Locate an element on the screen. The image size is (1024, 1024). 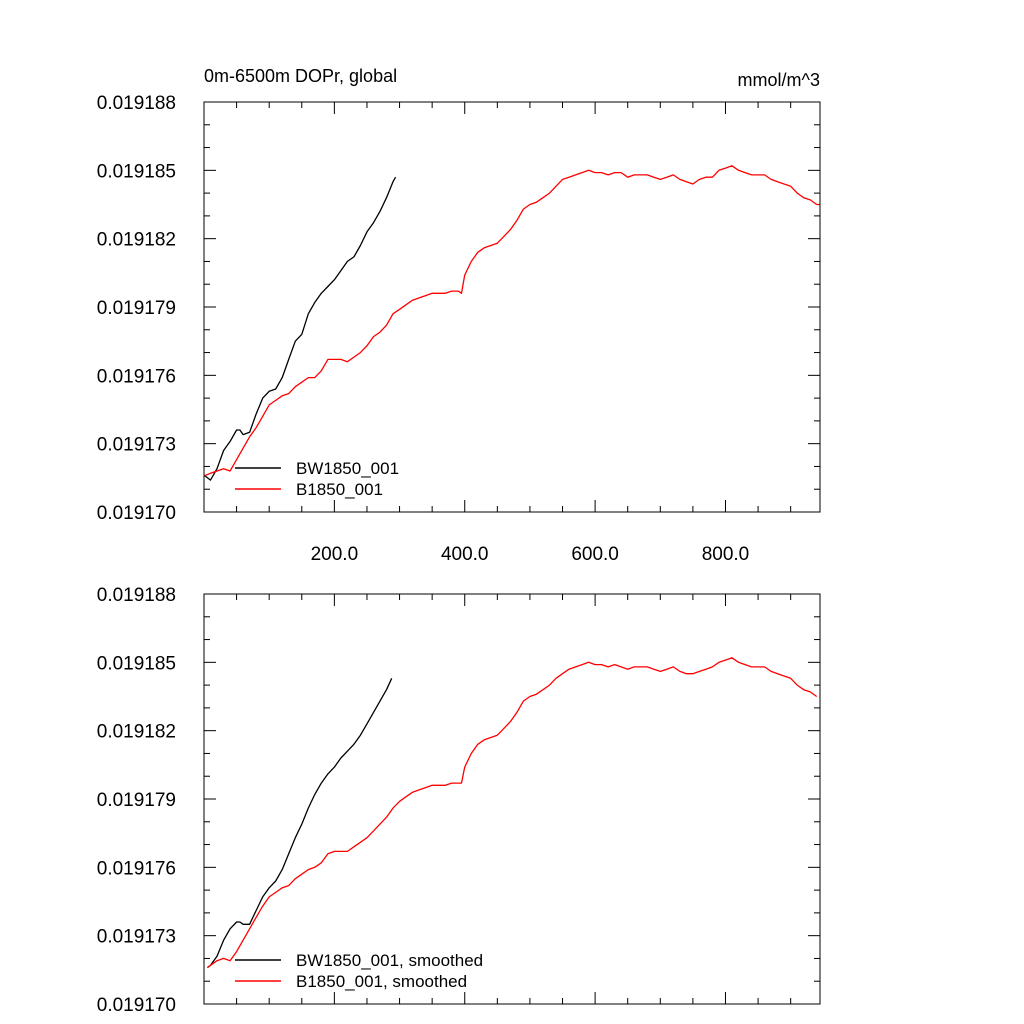
top-chart-y-tick-label-3: 0.019179 is located at coordinates (136, 308).